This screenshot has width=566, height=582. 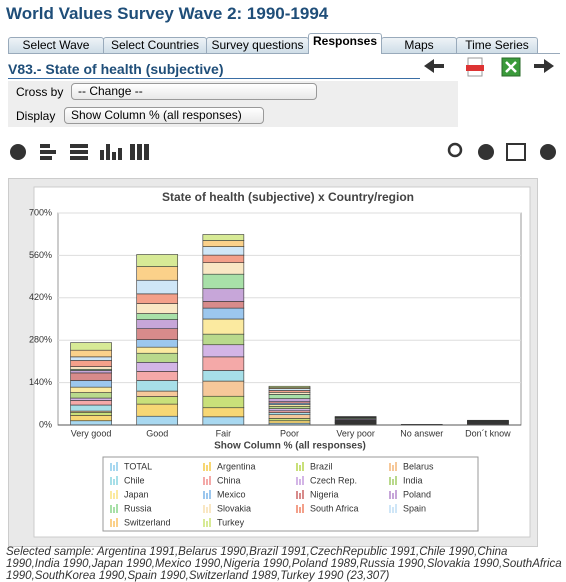 I want to click on legend-label: Chile, so click(x=134, y=480).